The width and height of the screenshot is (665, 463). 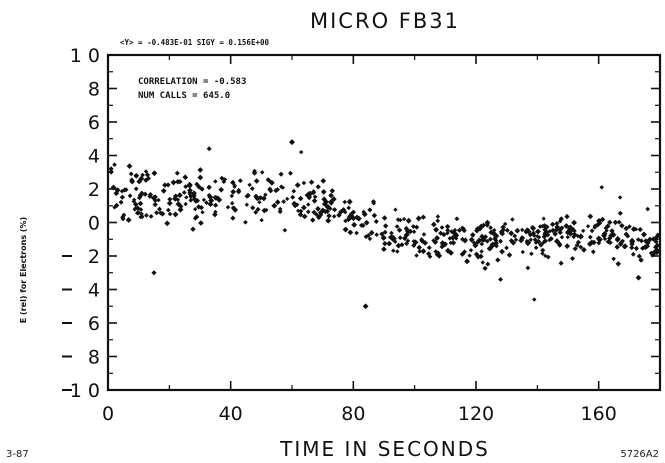 I want to click on y-axis-label: E (rel) for Electrons (%), so click(x=23, y=270).